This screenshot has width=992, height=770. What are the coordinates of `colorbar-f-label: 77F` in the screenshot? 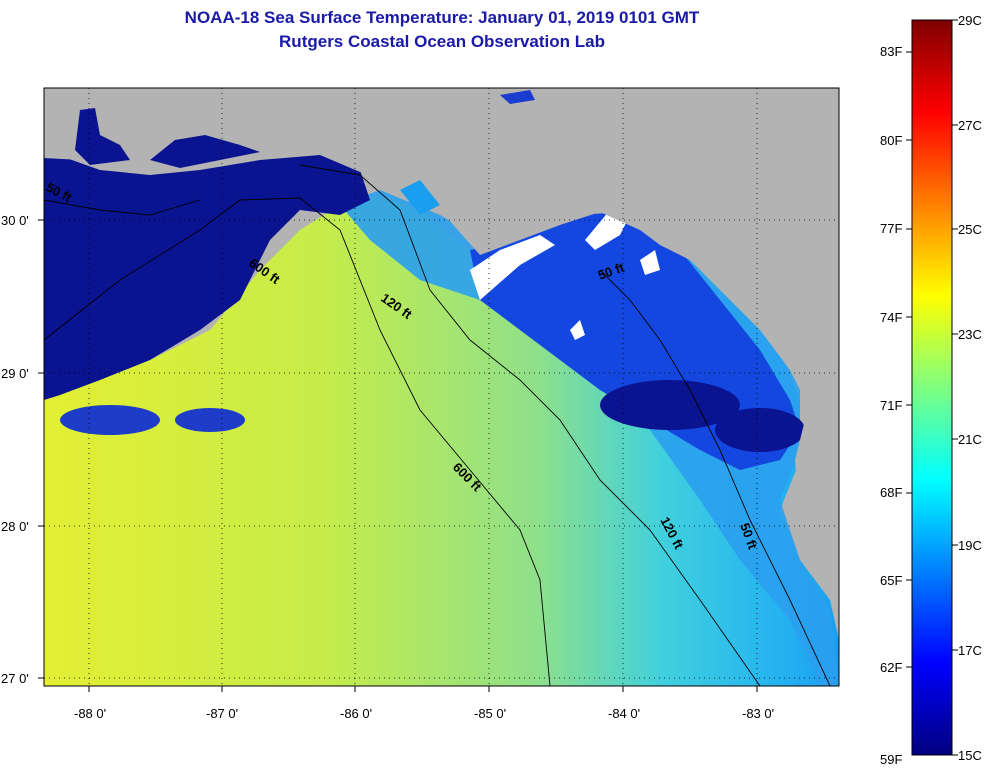 It's located at (891, 228).